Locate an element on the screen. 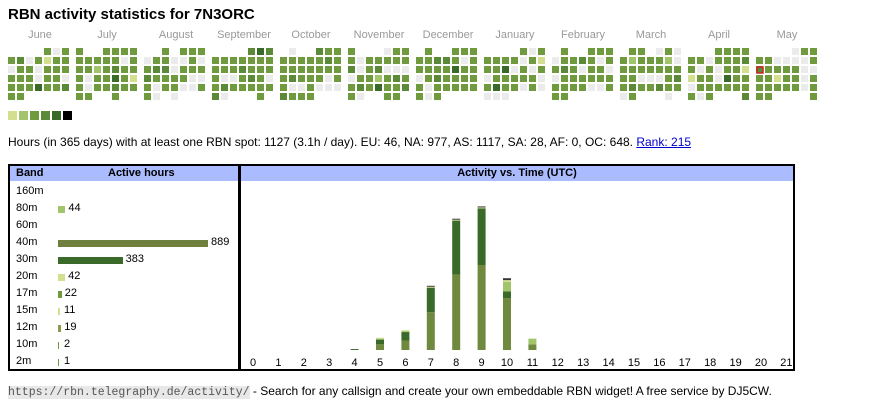  band-label: 12m is located at coordinates (26, 327).